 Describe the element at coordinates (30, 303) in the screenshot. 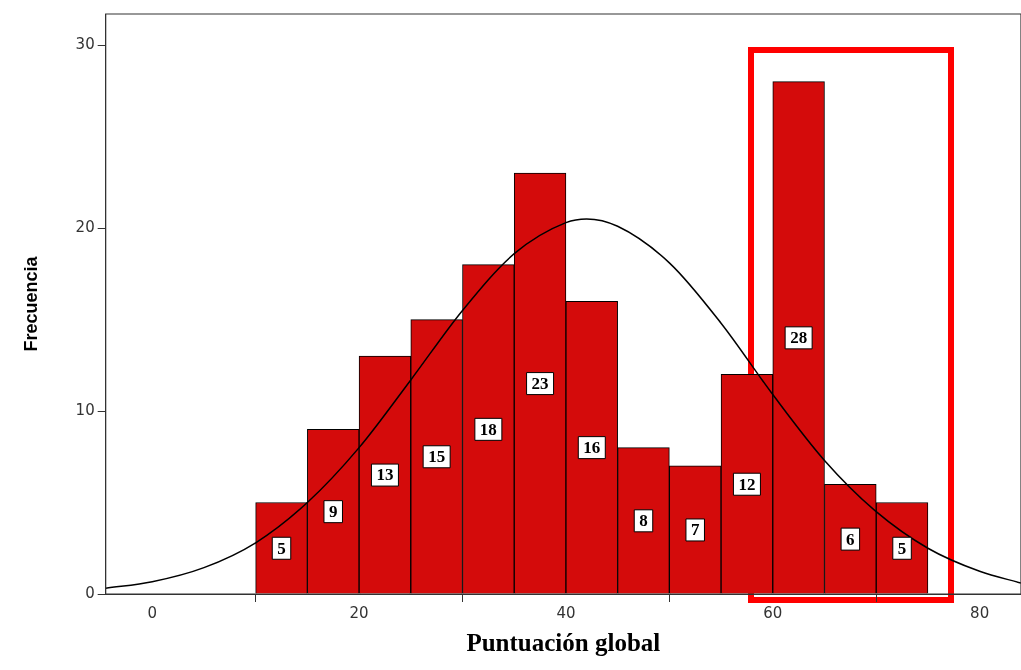

I see `y-axis-title: Frecuencia` at that location.